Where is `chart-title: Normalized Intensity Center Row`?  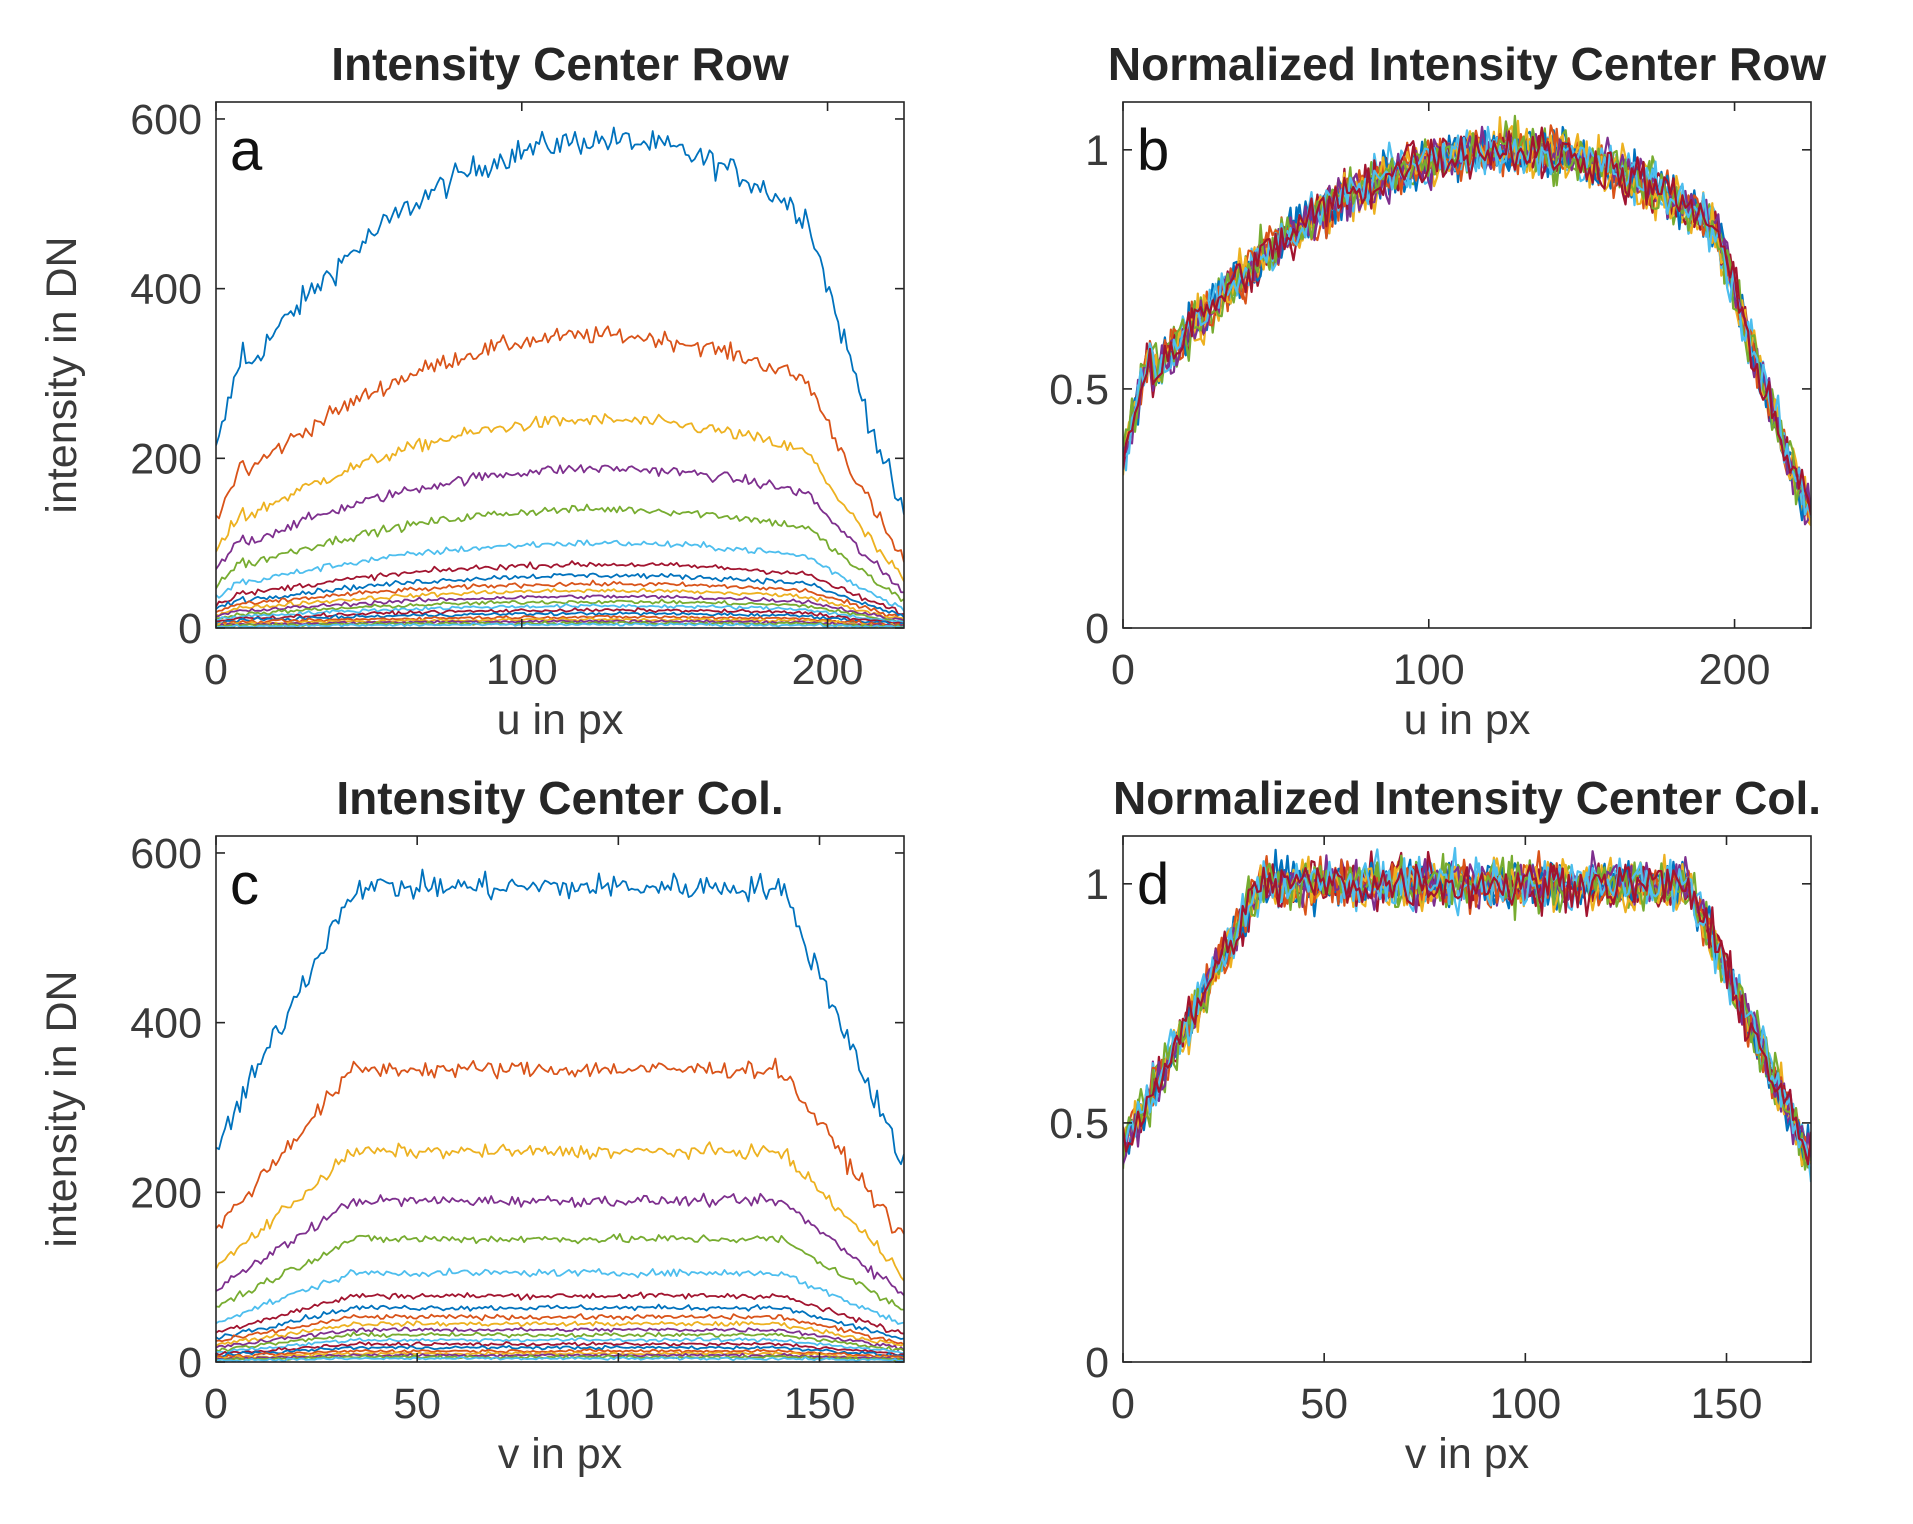
chart-title: Normalized Intensity Center Row is located at coordinates (1467, 64).